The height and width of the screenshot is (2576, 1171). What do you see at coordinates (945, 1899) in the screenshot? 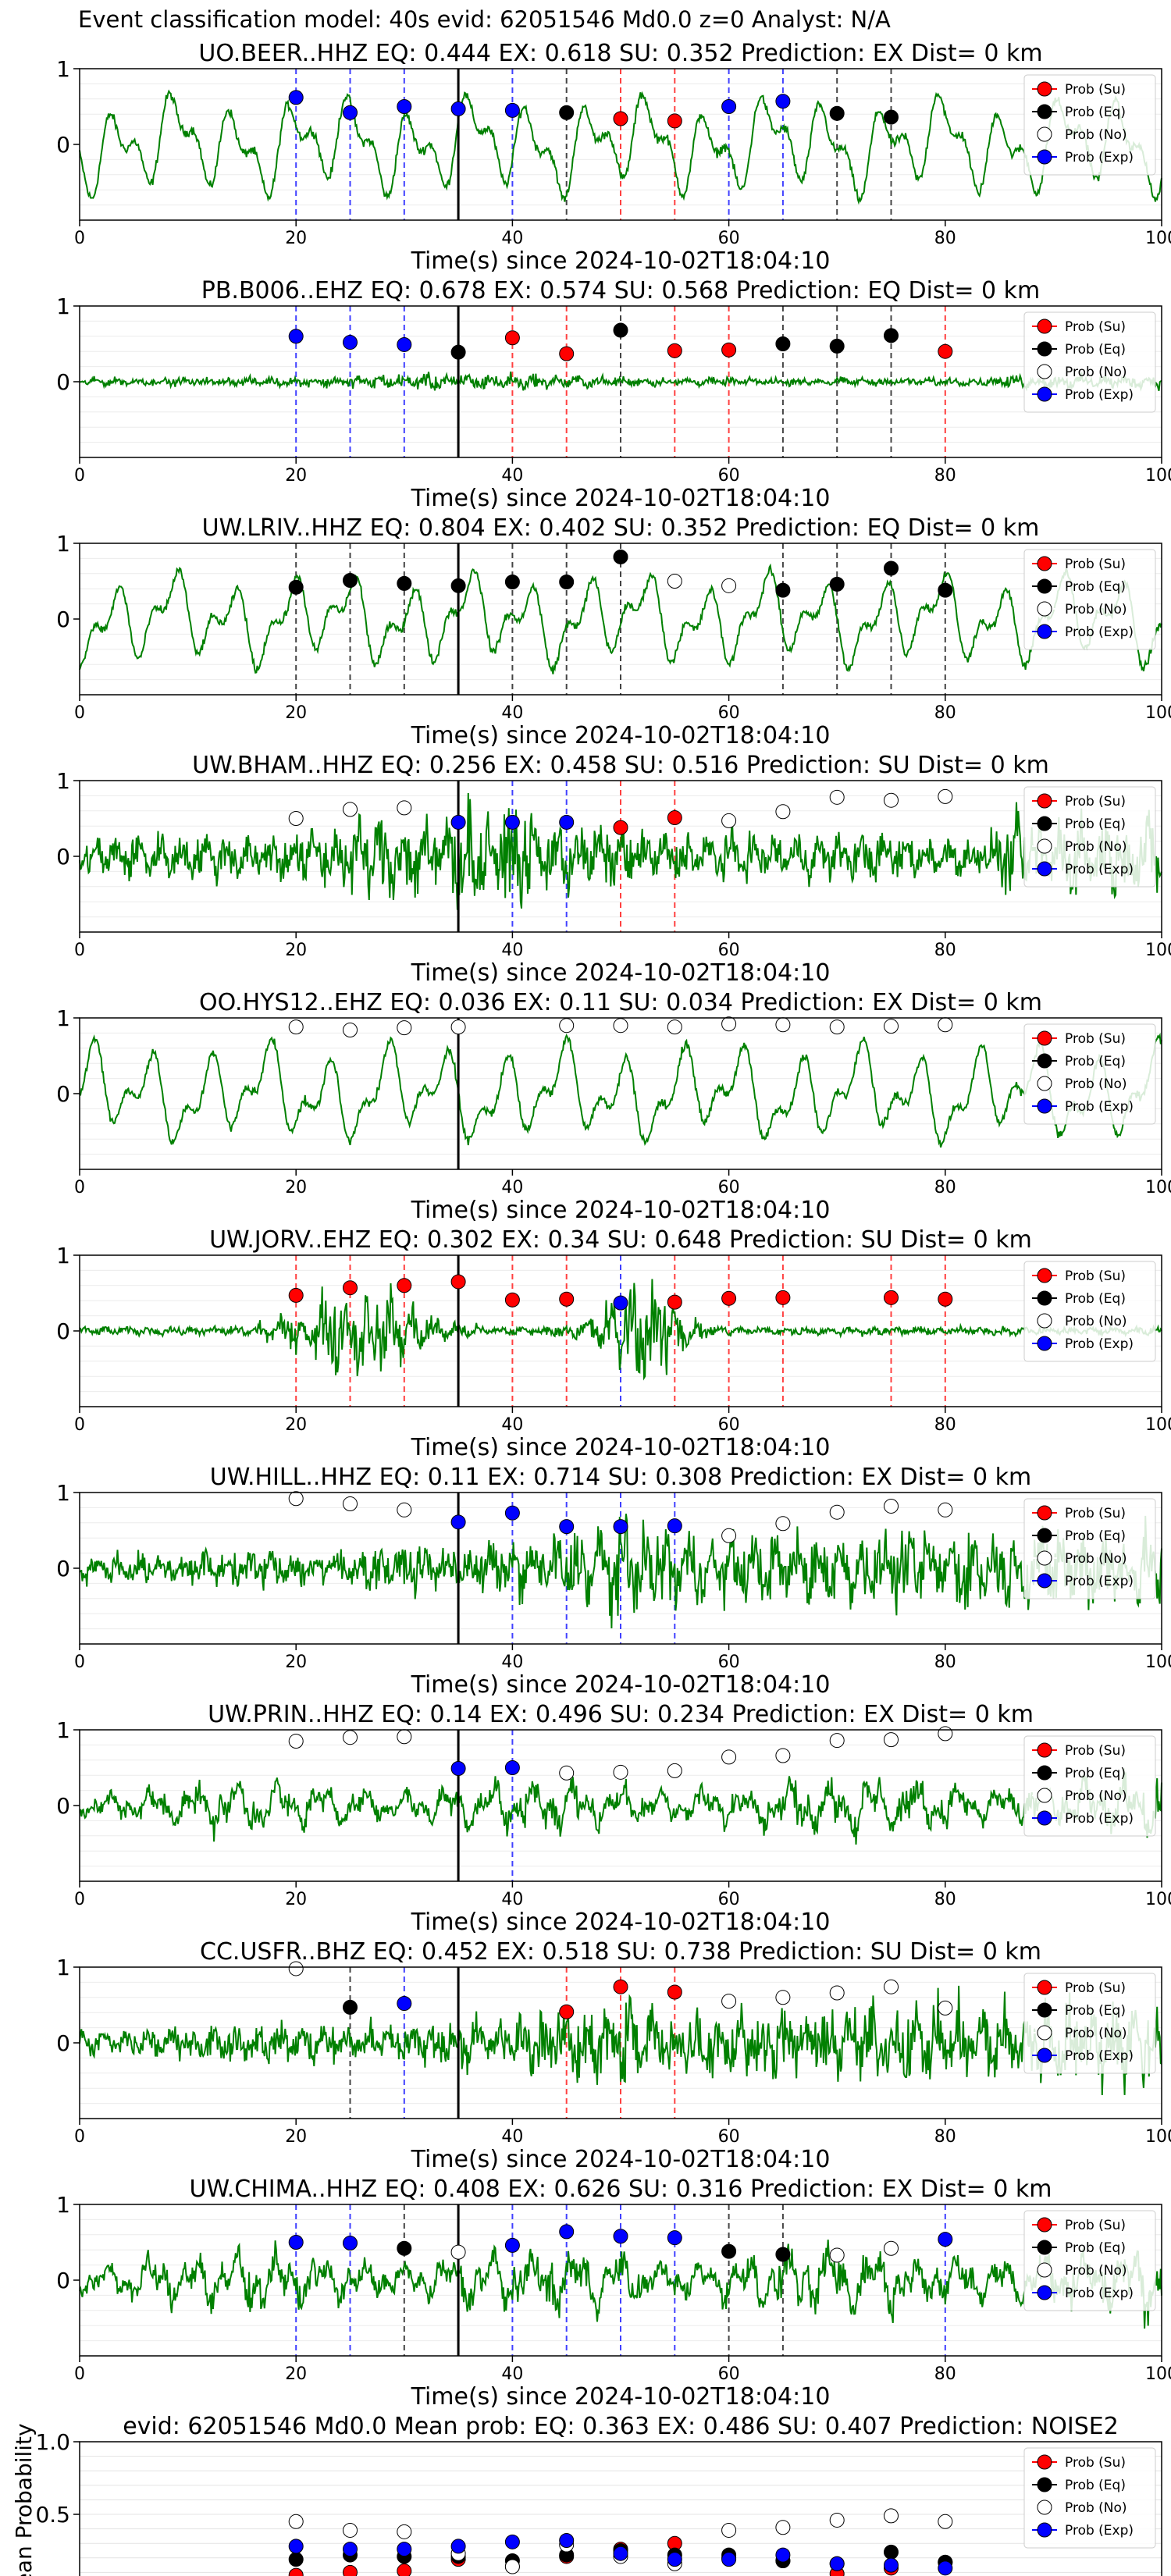
I see `x-tick-label: 80` at bounding box center [945, 1899].